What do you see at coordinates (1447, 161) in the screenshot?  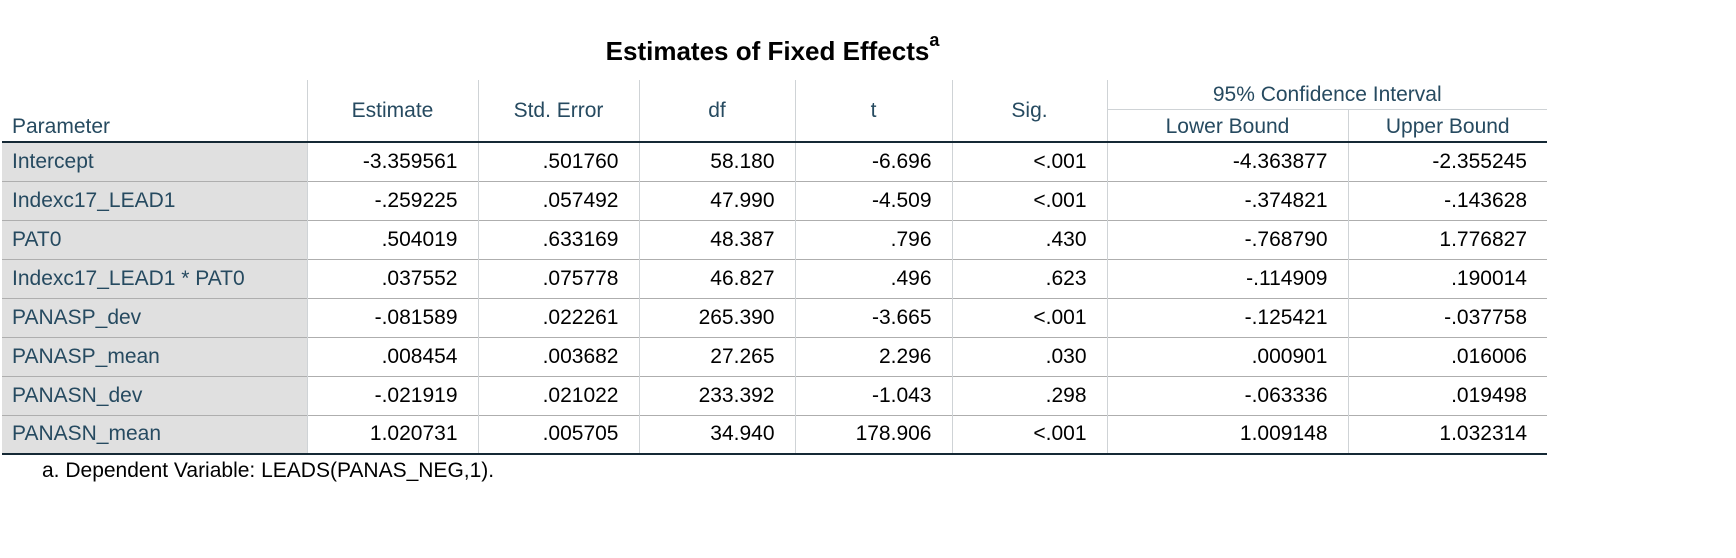 I see `upper-bound-cell: -2.355245` at bounding box center [1447, 161].